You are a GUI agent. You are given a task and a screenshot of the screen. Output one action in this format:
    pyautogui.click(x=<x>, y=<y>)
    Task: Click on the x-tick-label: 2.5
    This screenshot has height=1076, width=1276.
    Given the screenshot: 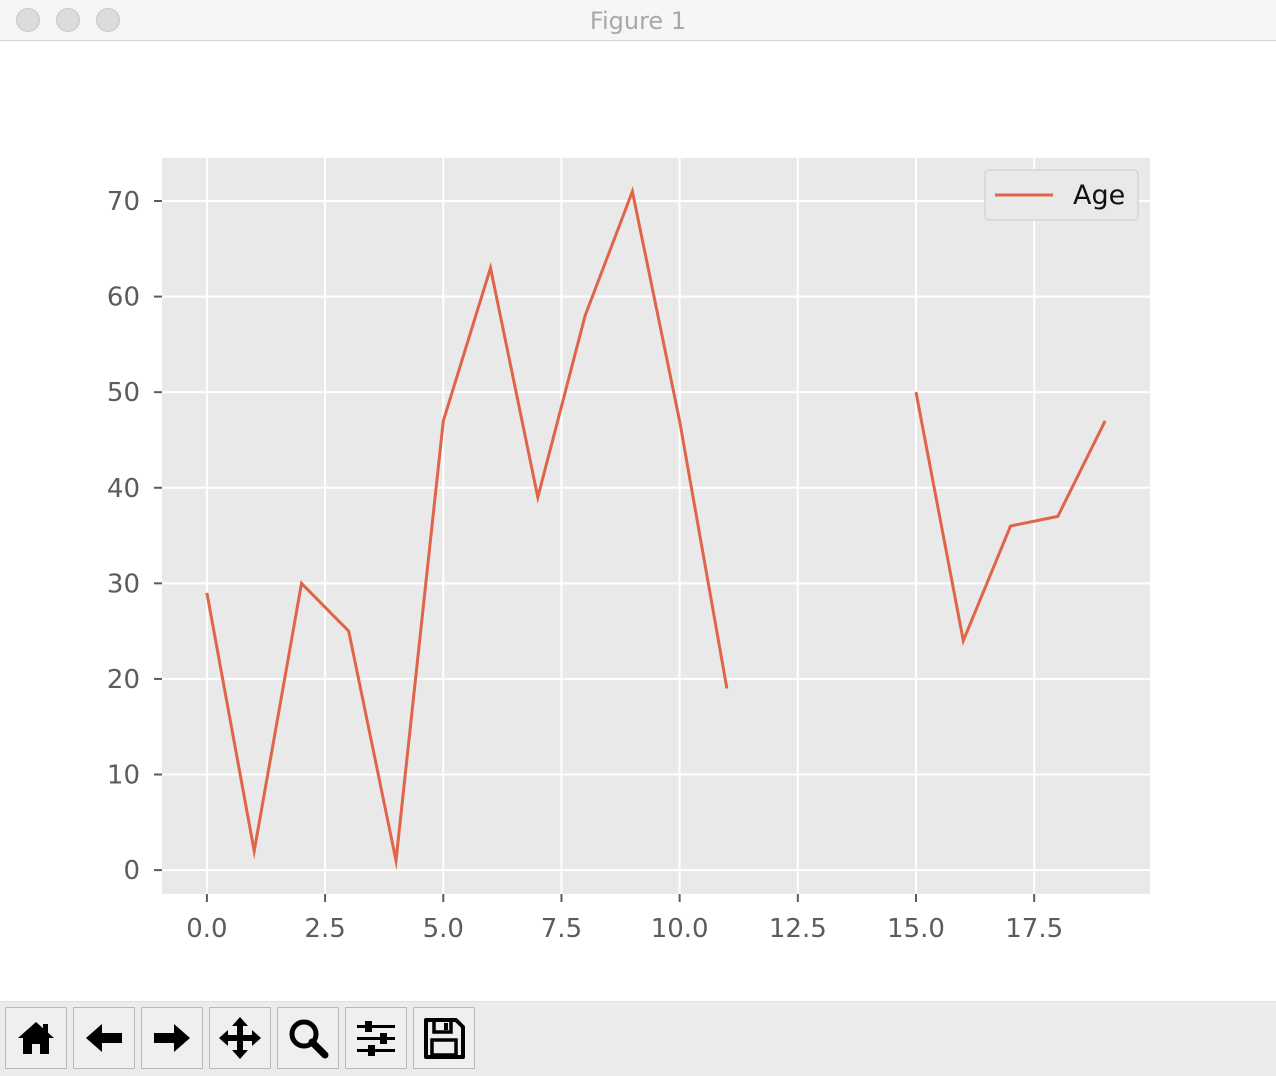 What is the action you would take?
    pyautogui.click(x=324, y=929)
    